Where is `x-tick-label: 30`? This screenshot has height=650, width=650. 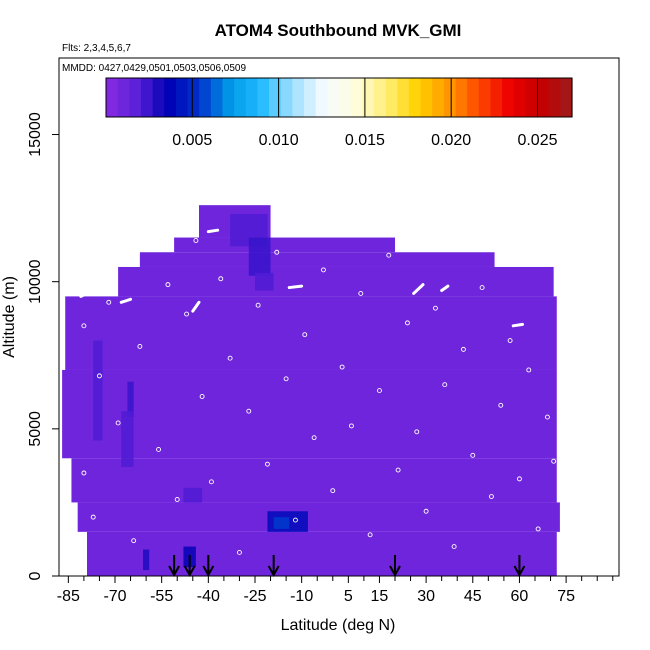 x-tick-label: 30 is located at coordinates (426, 596).